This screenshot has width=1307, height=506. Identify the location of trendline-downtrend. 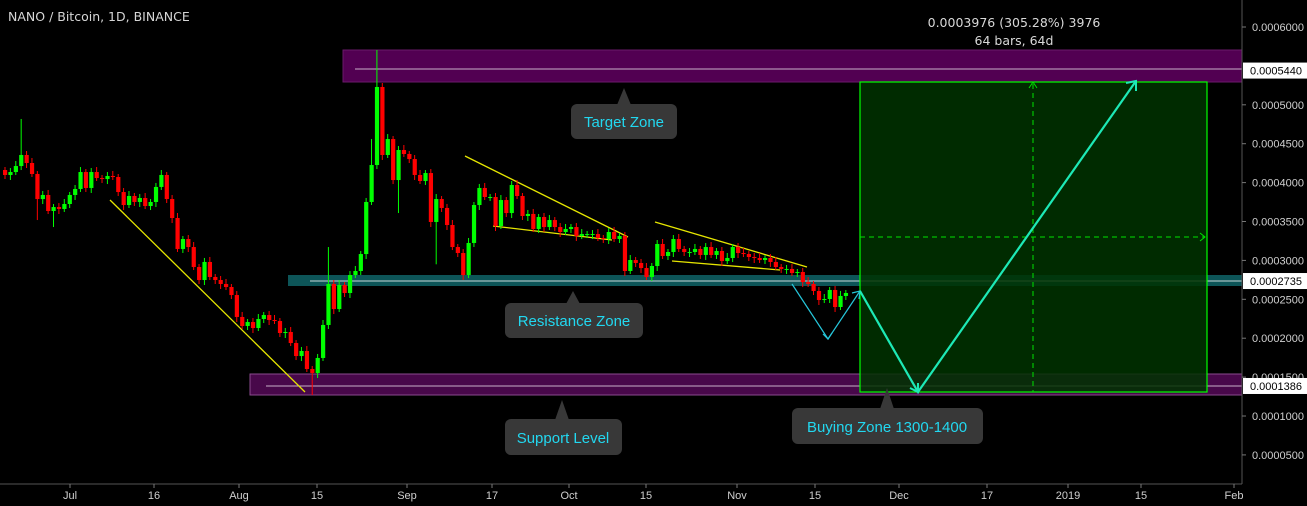
(207, 296).